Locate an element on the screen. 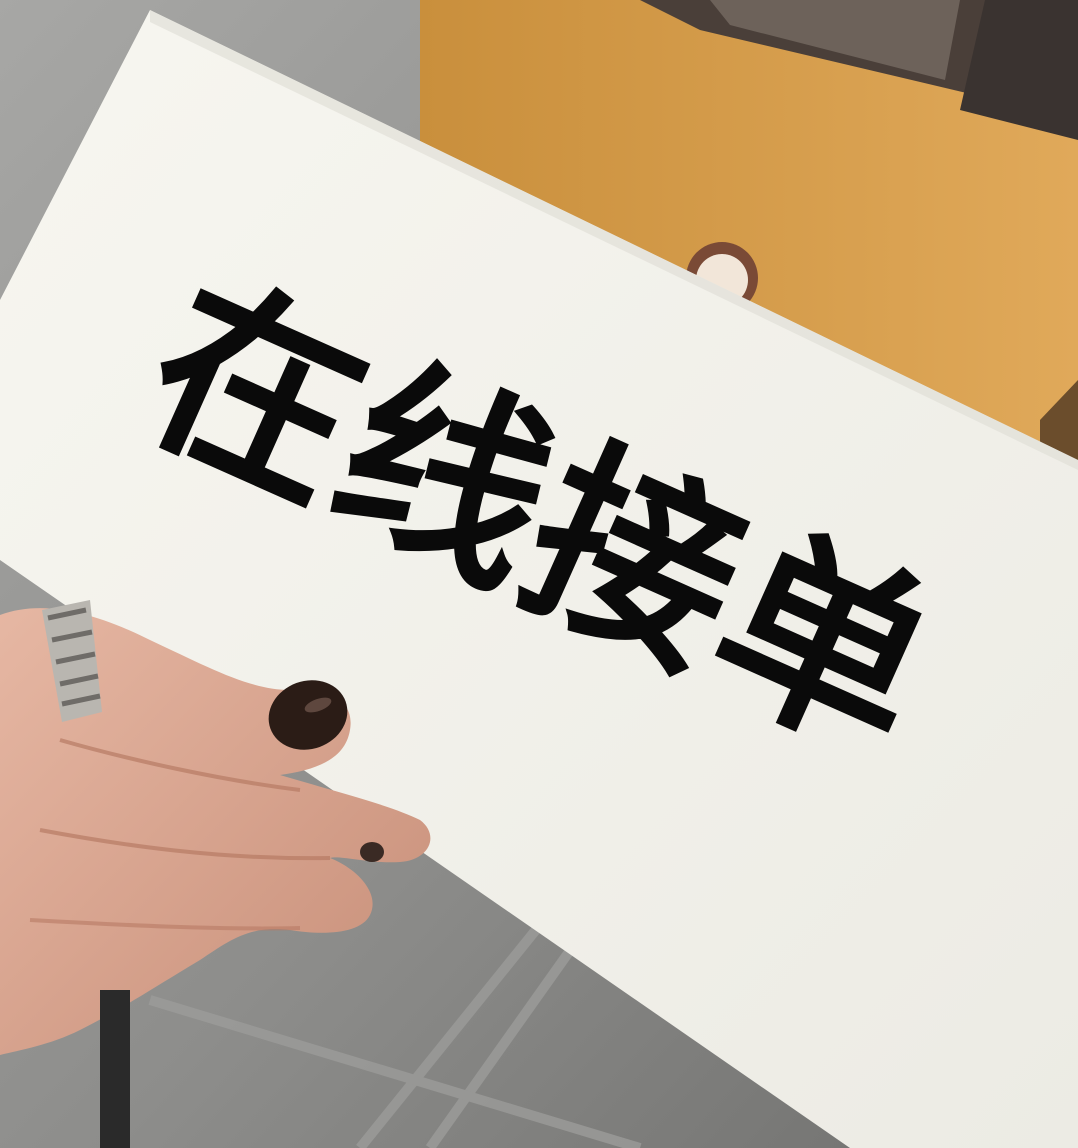  ring-icon is located at coordinates (72, 661).